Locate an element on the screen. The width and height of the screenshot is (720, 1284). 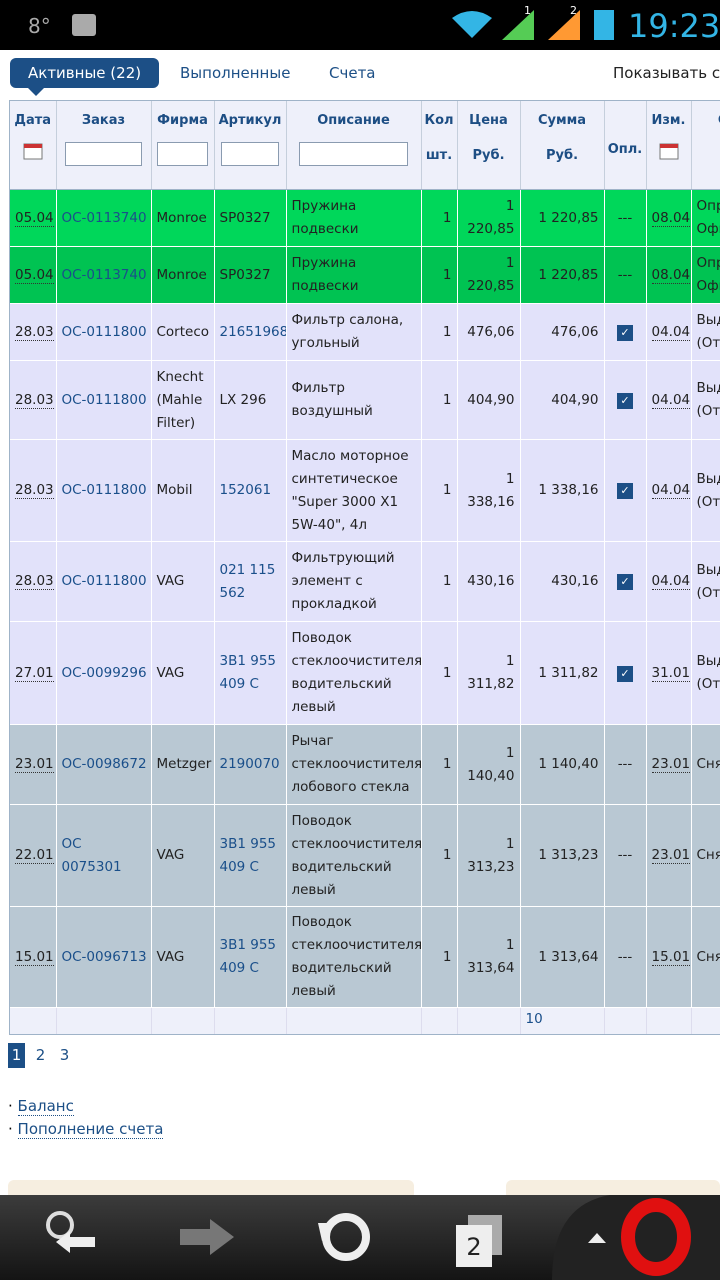
article: 021 115 562 is located at coordinates (248, 581).